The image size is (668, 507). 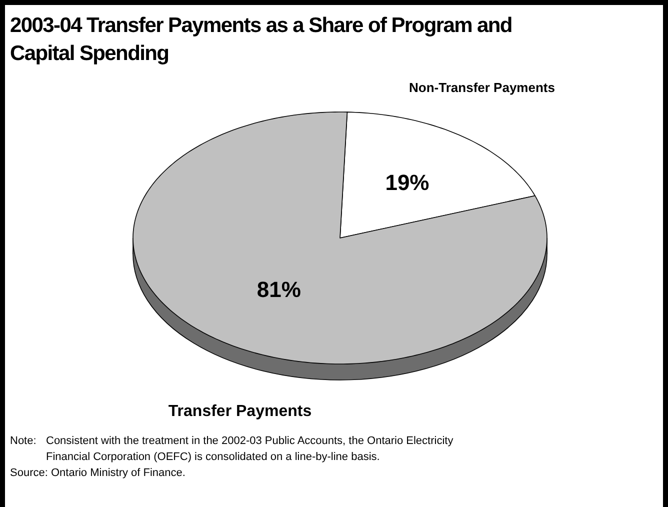 What do you see at coordinates (240, 411) in the screenshot?
I see `slice-label: Transfer Payments` at bounding box center [240, 411].